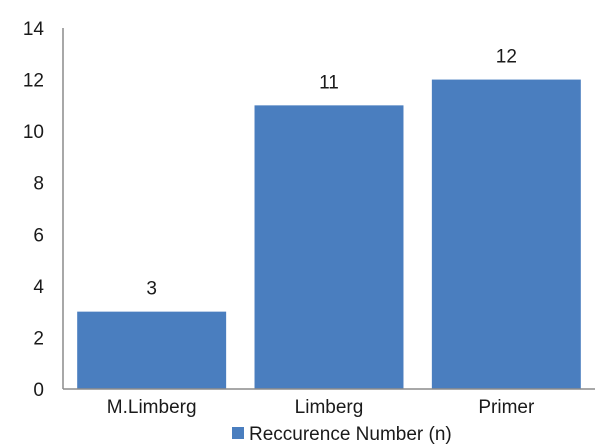 The width and height of the screenshot is (610, 446). I want to click on y-tick-label: 2, so click(38, 338).